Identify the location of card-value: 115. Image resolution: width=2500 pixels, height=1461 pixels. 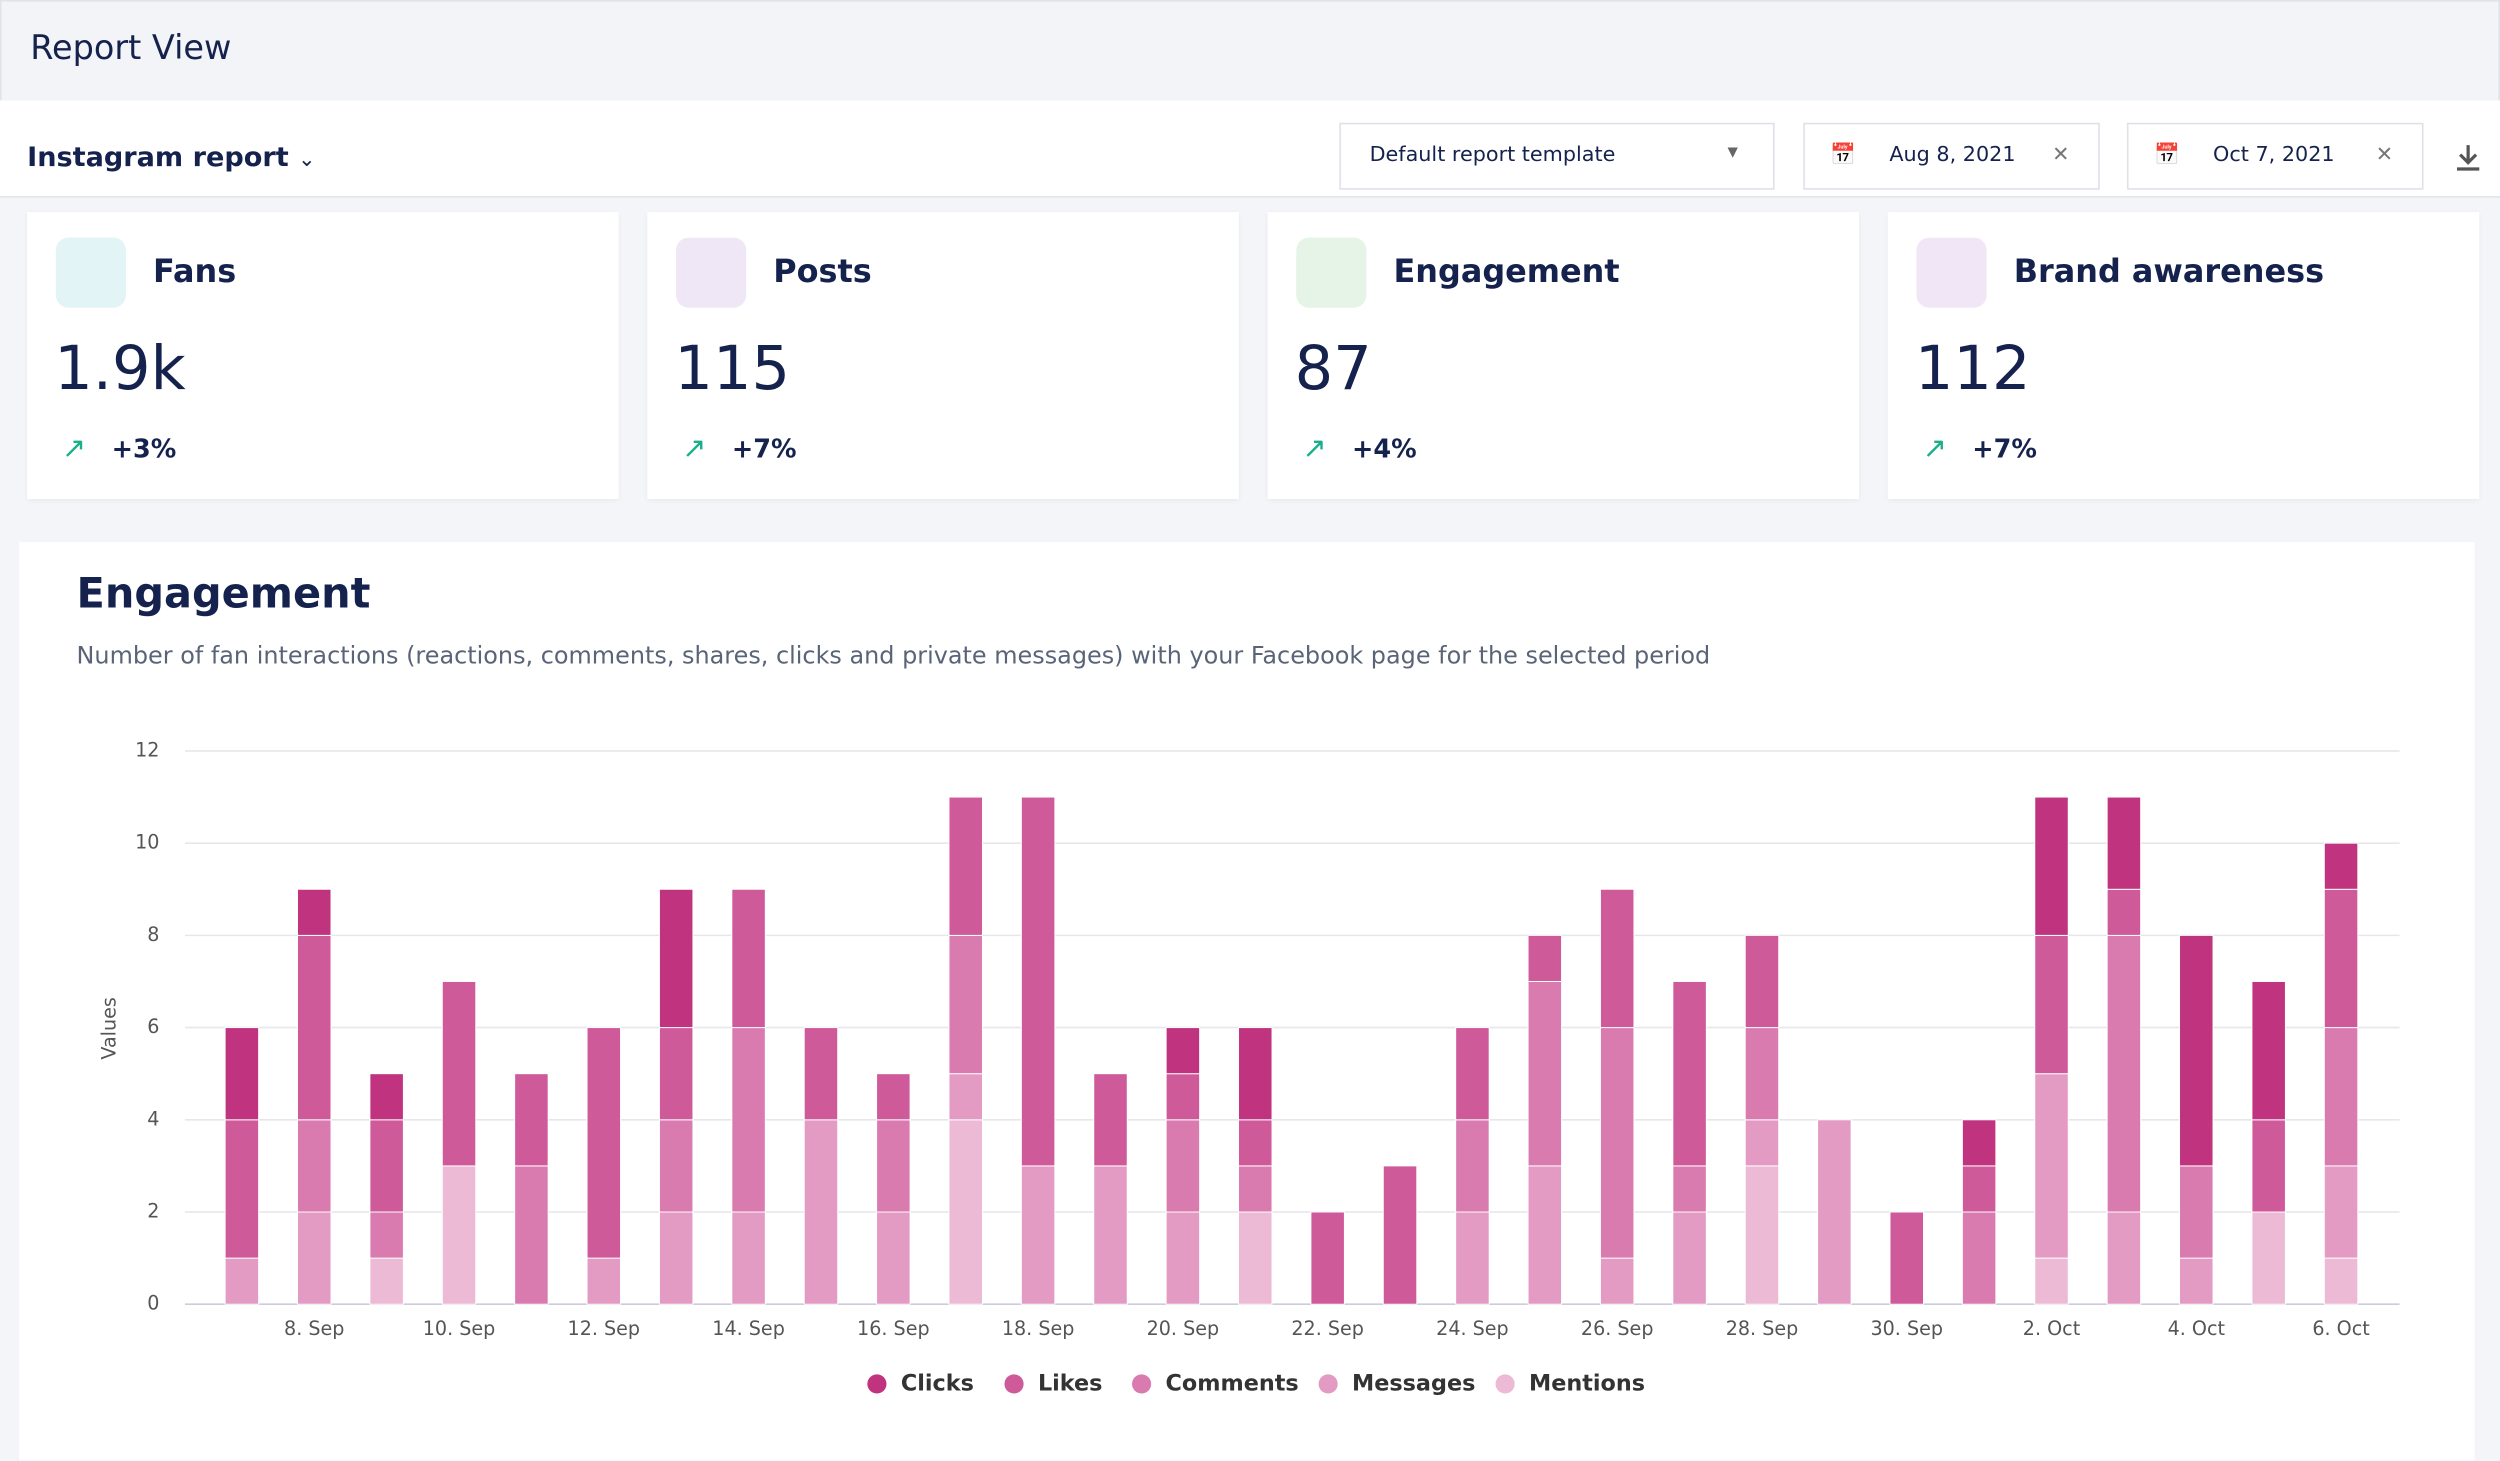
(732, 368).